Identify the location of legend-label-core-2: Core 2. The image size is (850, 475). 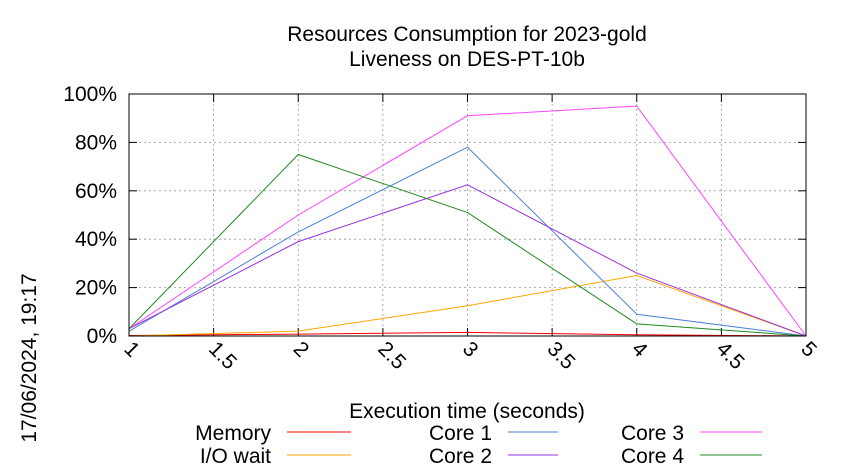
(460, 456).